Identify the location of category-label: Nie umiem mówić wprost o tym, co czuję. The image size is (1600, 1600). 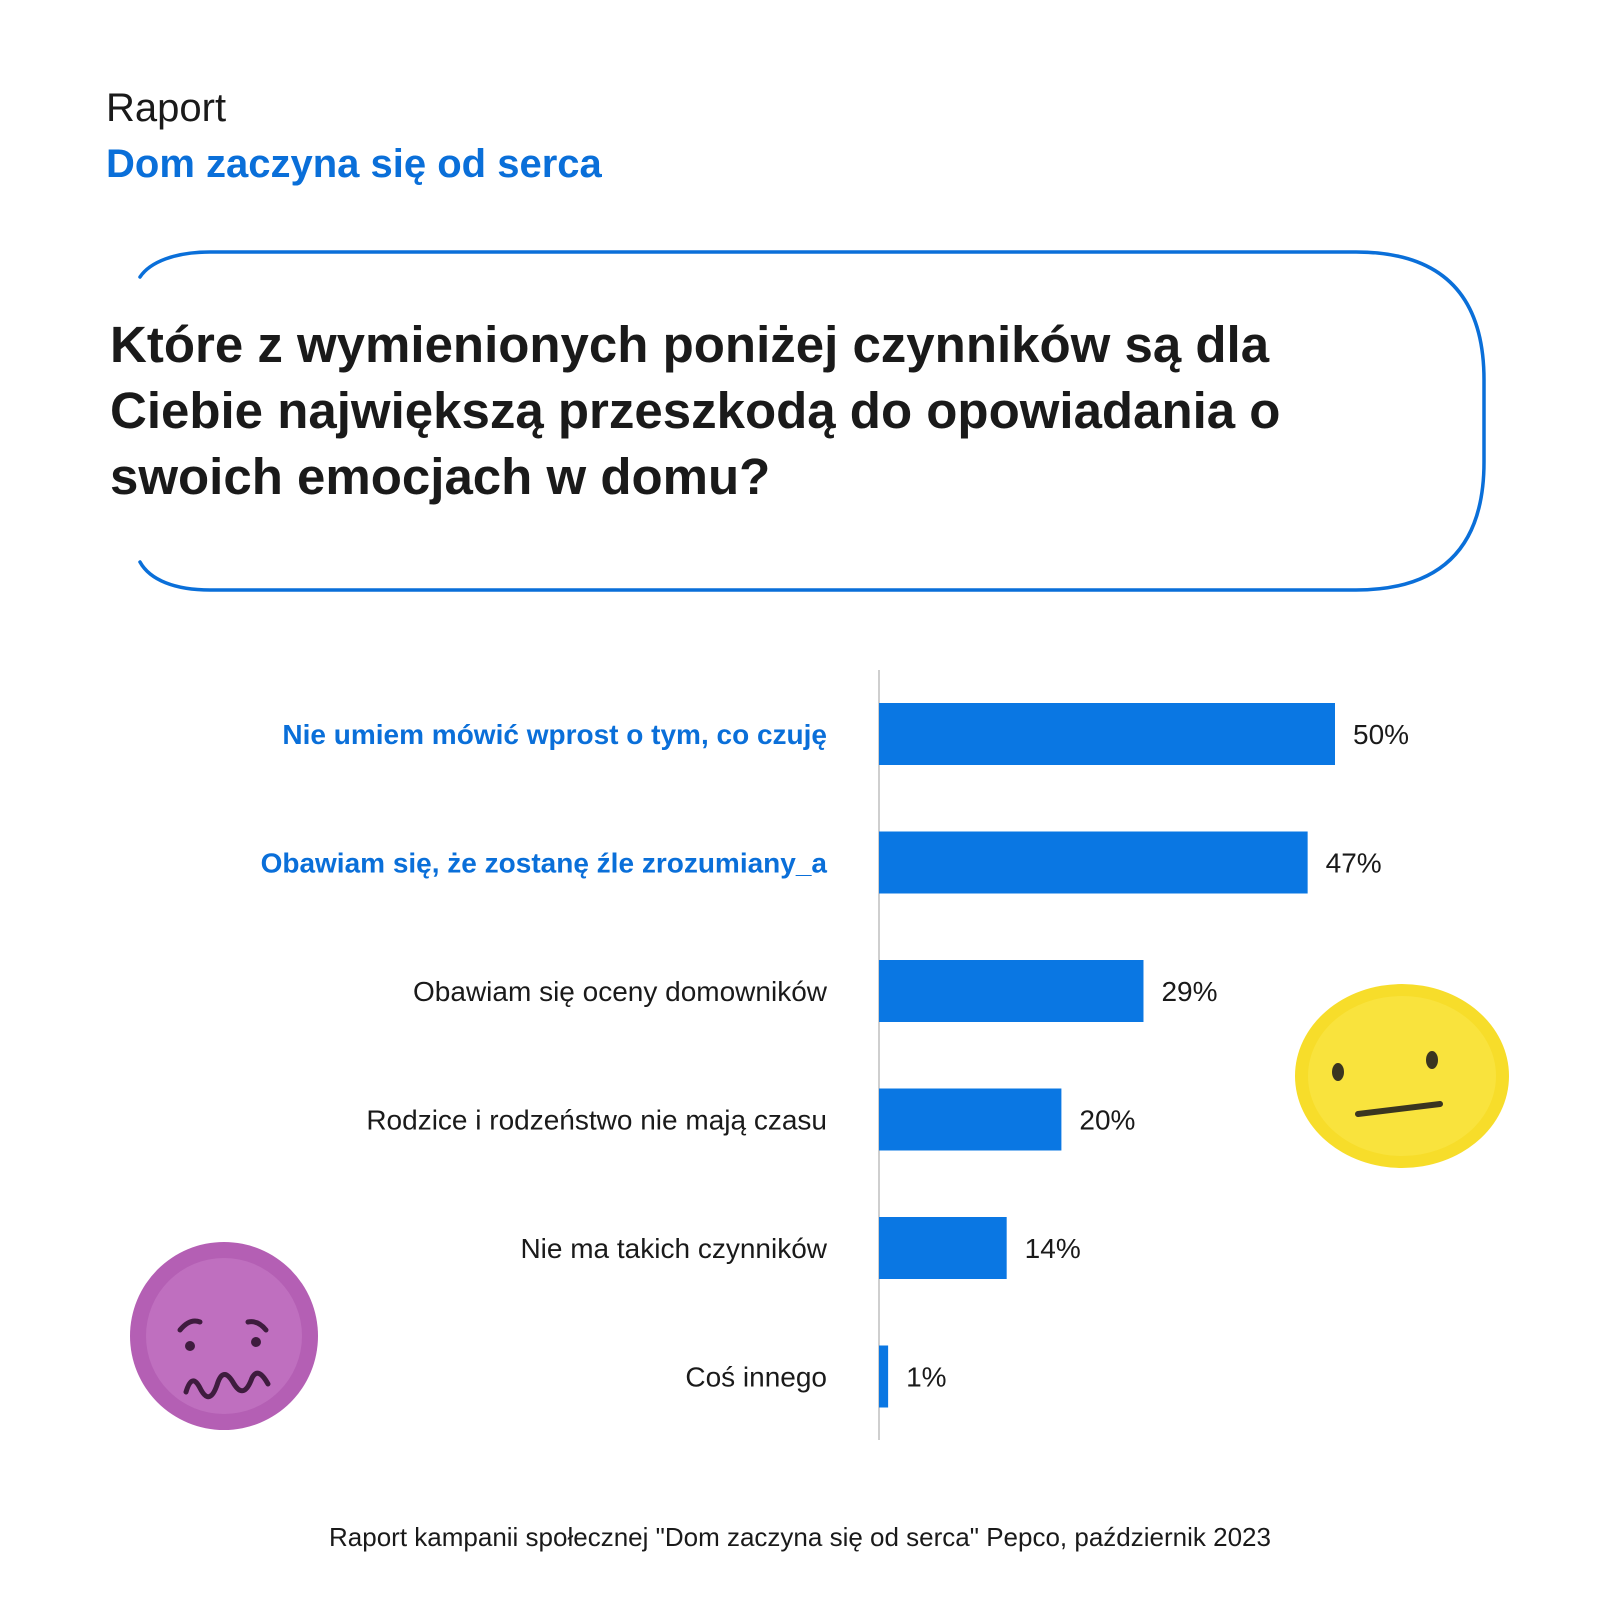
(554, 734).